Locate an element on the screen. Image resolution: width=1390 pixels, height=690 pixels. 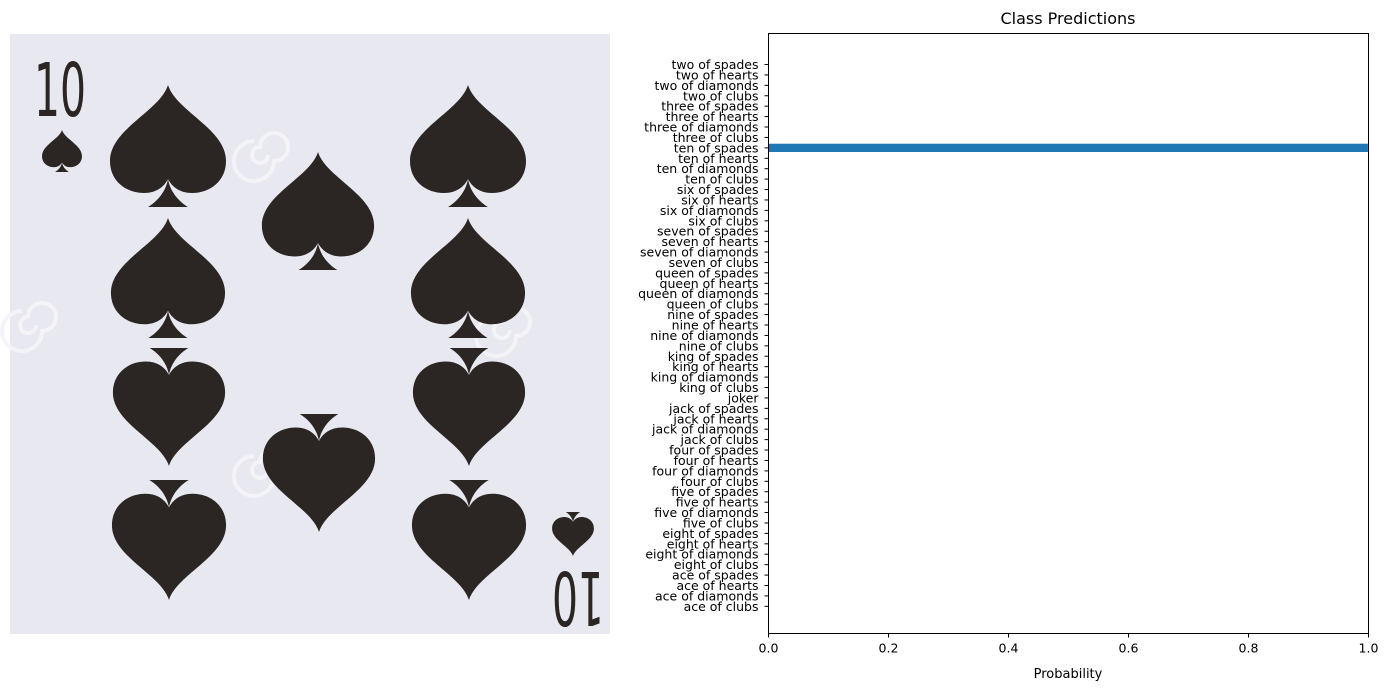
bar is located at coordinates (1068, 148).